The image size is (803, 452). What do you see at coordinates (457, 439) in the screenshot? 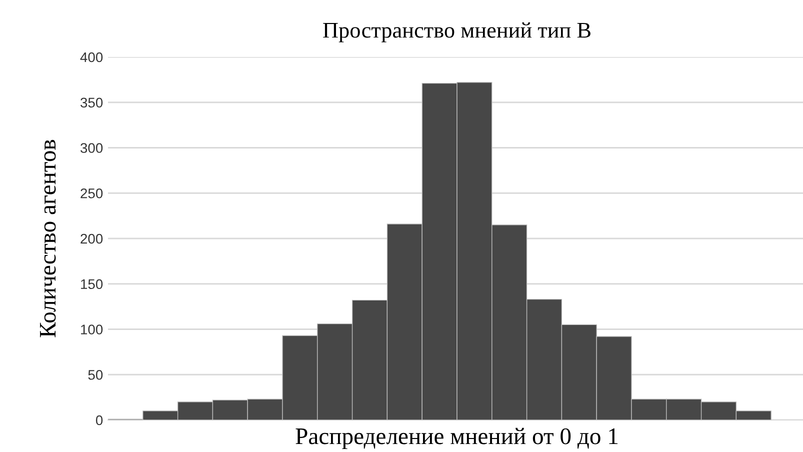
I see `x-axis-title: Распределение мнений от 0 до 1` at bounding box center [457, 439].